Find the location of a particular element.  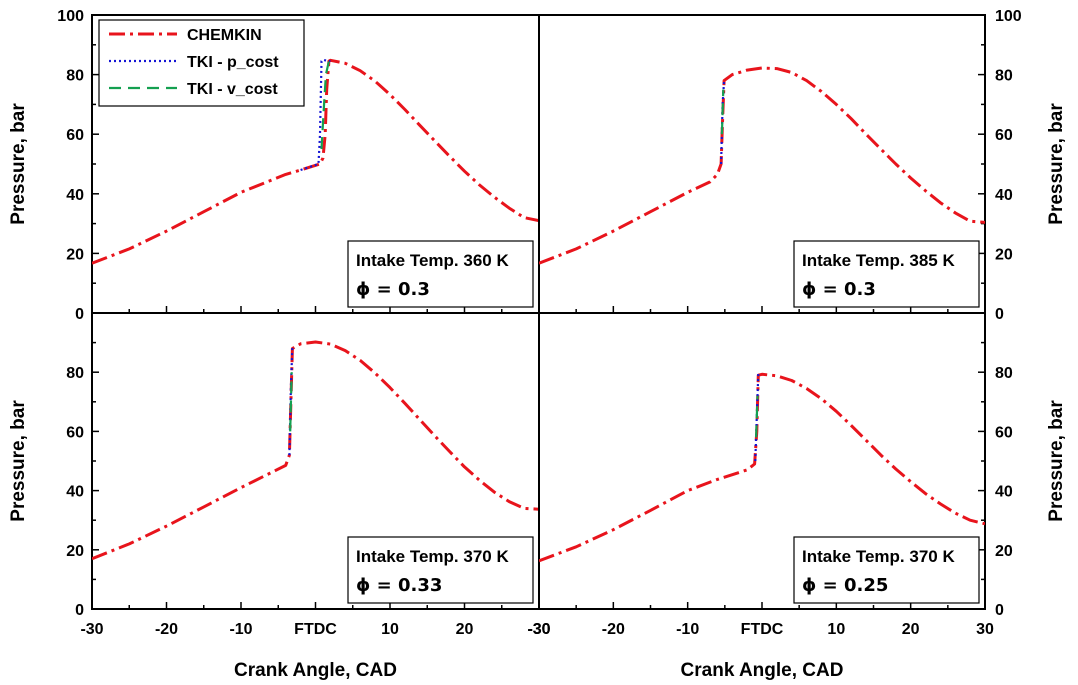

annotation-phi: ϕ = 0.33 is located at coordinates (399, 585).